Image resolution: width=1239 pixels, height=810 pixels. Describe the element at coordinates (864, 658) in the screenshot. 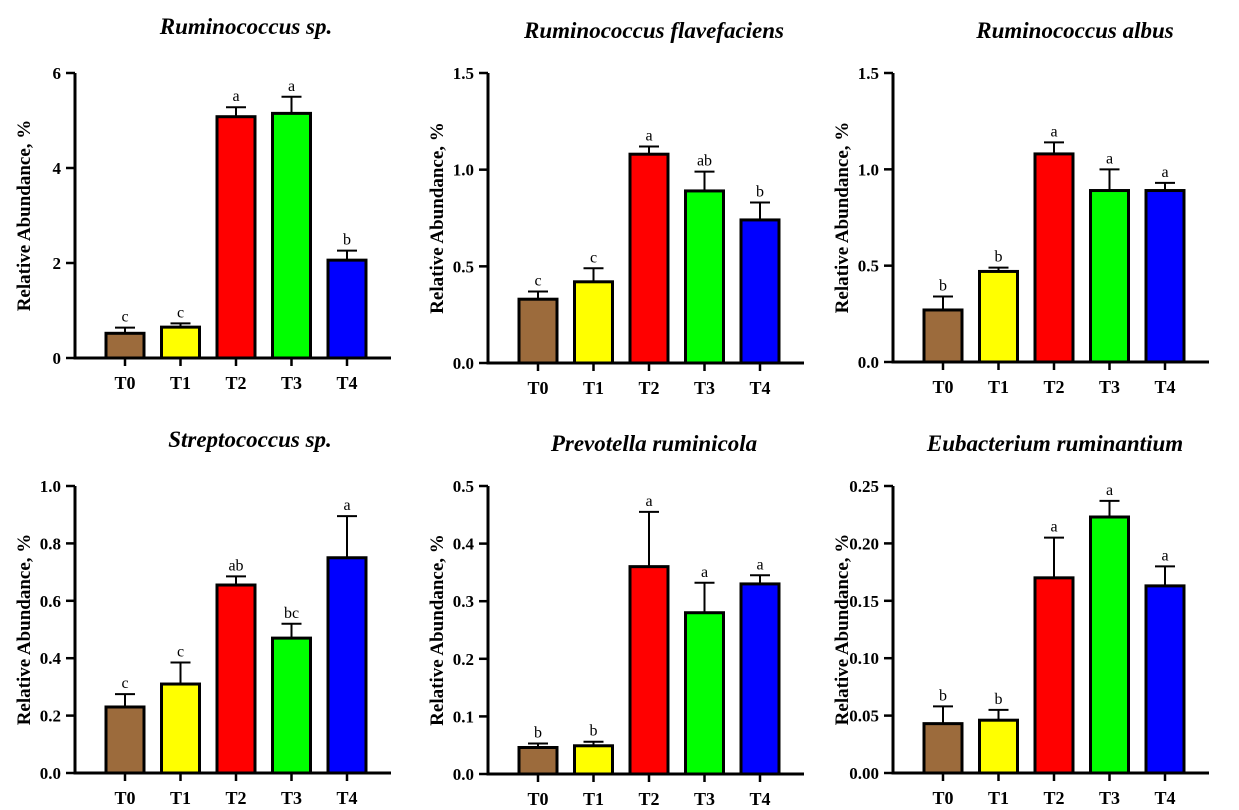

I see `y-tick-label: 0.10` at that location.